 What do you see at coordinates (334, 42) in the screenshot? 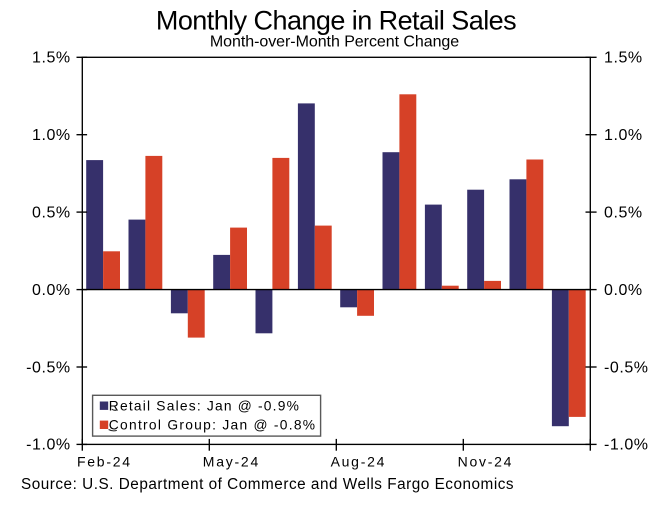
I see `svg-text:Month-over-Month Percent Chang: Month-over-Month Percent Change` at bounding box center [334, 42].